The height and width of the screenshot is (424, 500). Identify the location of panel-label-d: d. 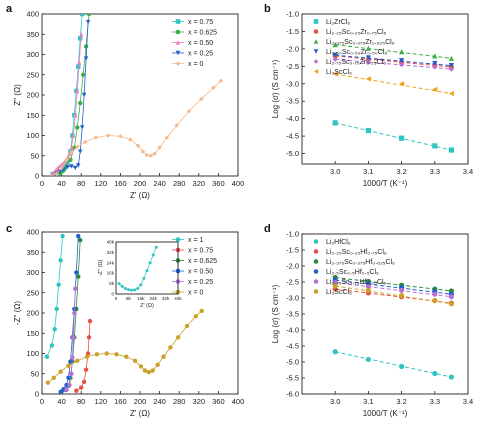
(267, 229).